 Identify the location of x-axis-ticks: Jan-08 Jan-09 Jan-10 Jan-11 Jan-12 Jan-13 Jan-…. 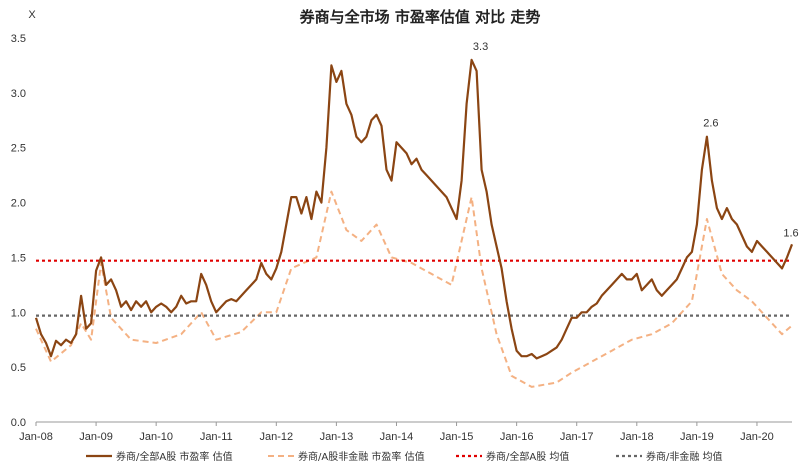
(396, 432).